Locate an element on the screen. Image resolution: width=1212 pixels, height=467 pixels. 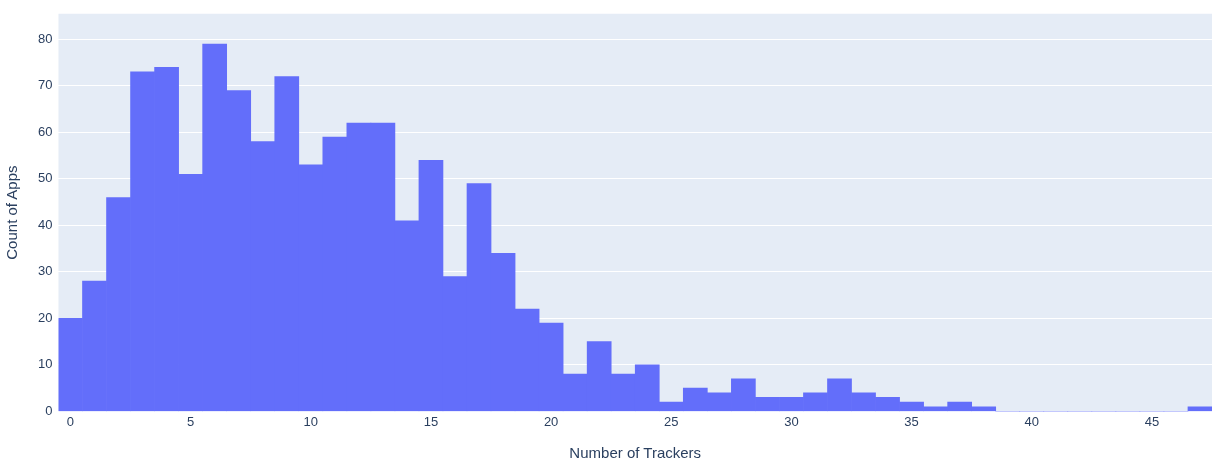
x-tick-label: 10 is located at coordinates (311, 421).